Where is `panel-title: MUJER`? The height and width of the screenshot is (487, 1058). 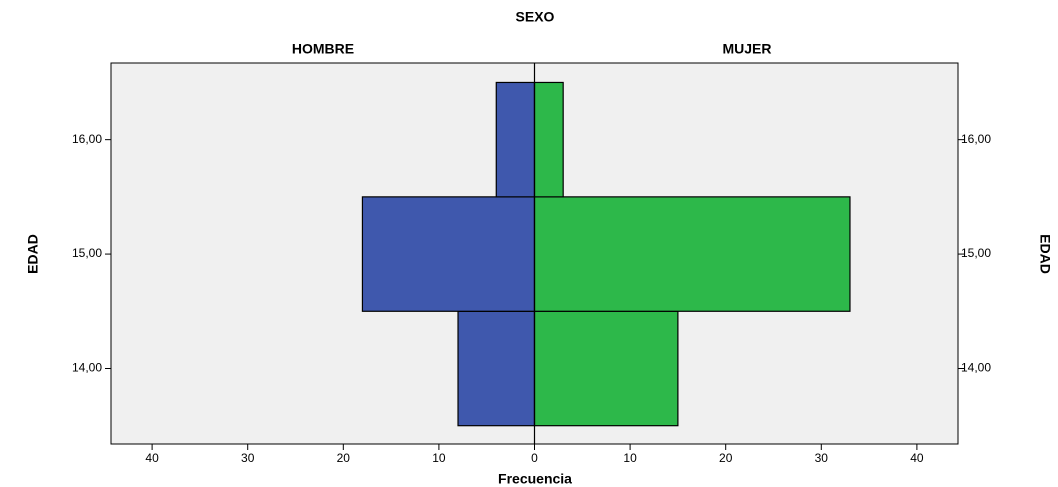 panel-title: MUJER is located at coordinates (746, 49).